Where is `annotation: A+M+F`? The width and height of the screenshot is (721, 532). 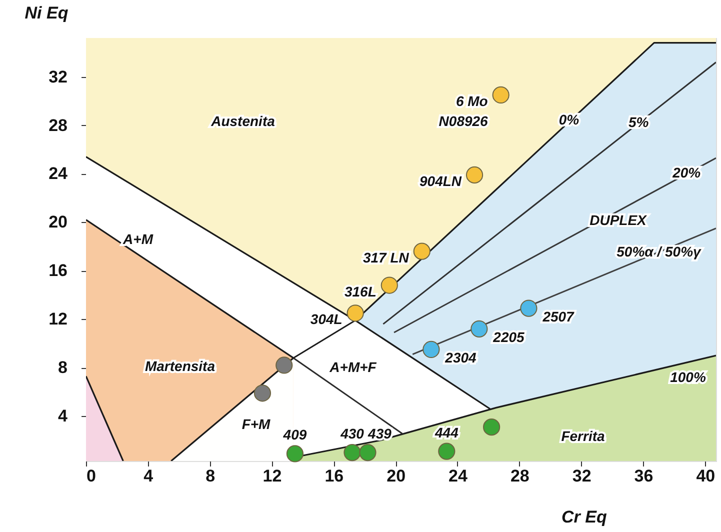 annotation: A+M+F is located at coordinates (352, 367).